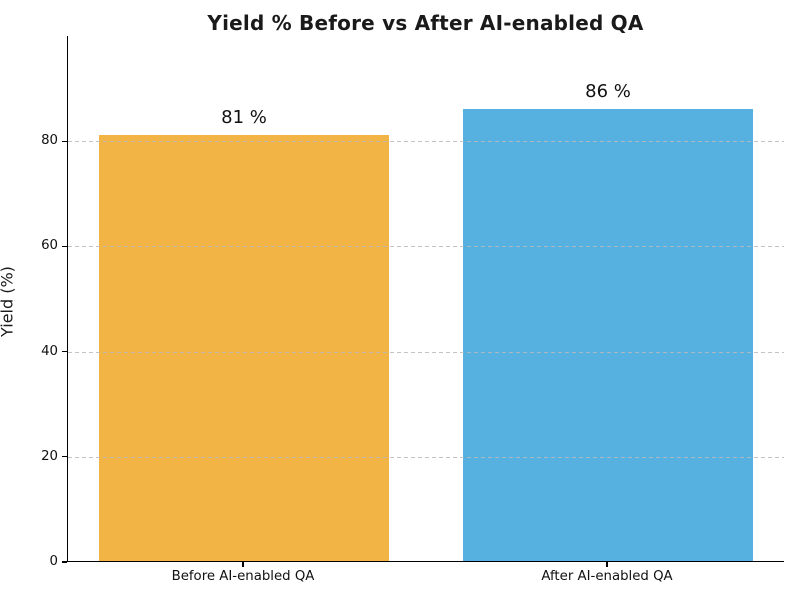  I want to click on y-axis-tick-label: 60, so click(49, 246).